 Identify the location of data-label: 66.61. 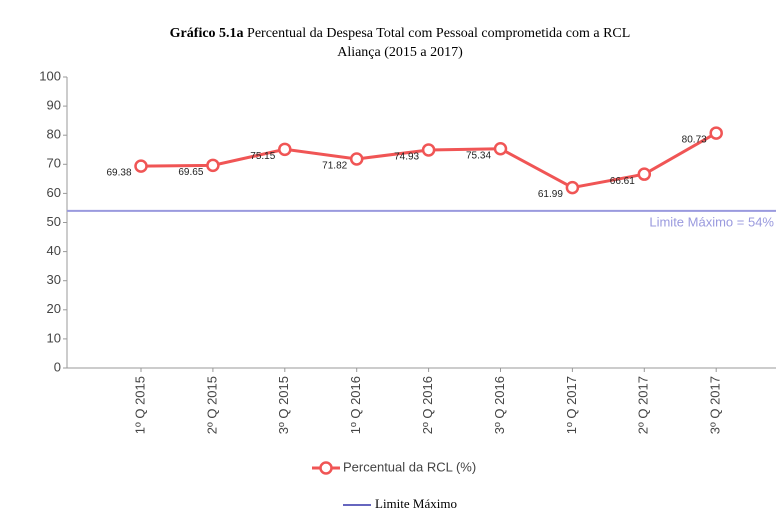
(622, 181).